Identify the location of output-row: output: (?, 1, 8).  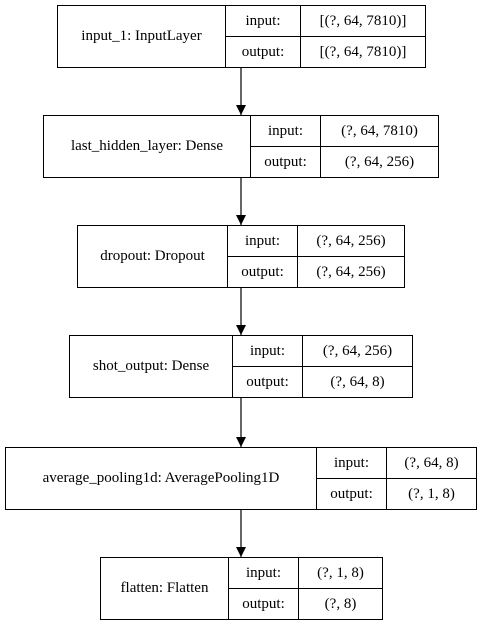
(396, 493).